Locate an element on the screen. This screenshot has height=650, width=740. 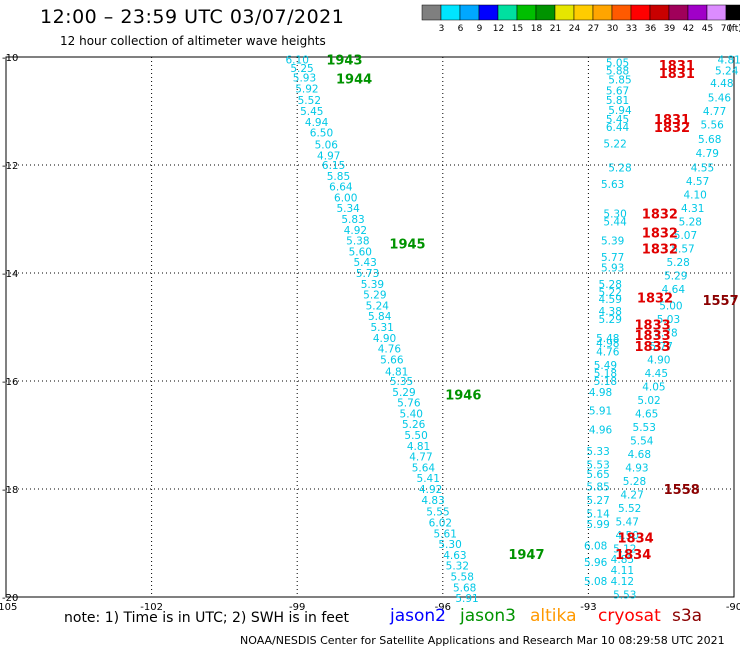
pass-time-label: 1945 is located at coordinates (407, 244).